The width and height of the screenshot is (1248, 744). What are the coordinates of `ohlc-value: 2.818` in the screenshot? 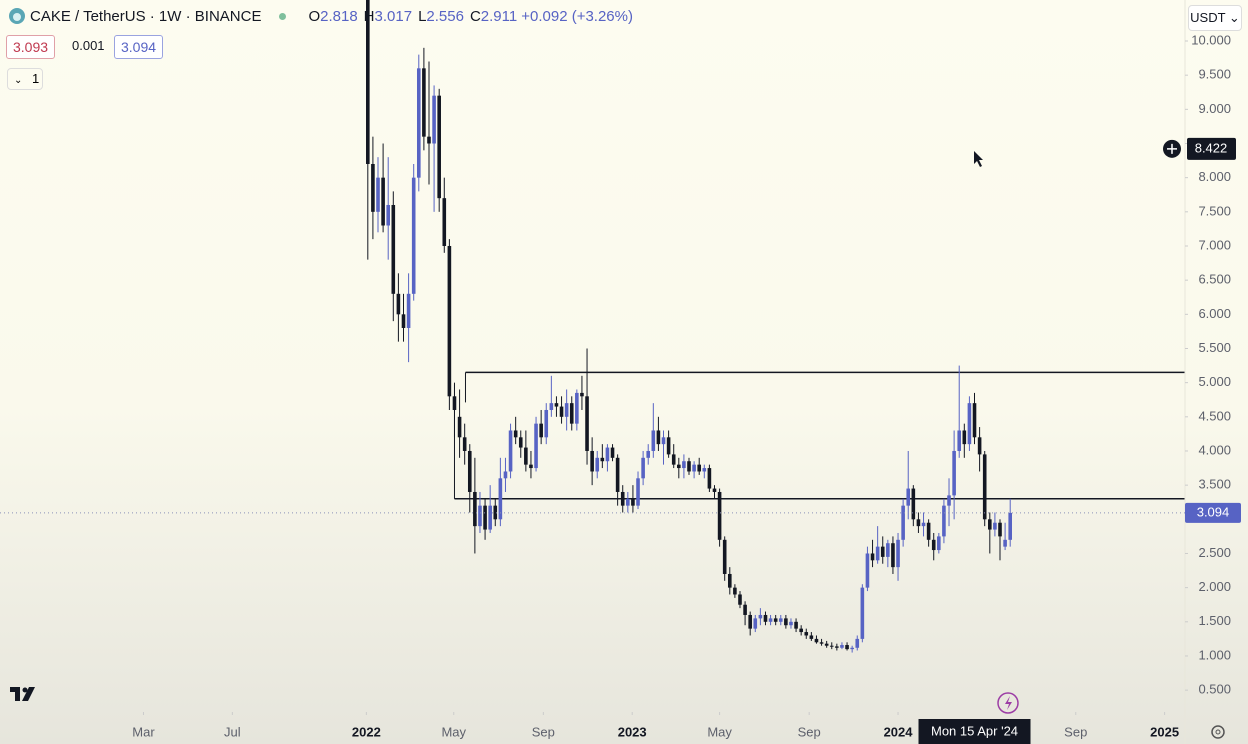 It's located at (339, 16).